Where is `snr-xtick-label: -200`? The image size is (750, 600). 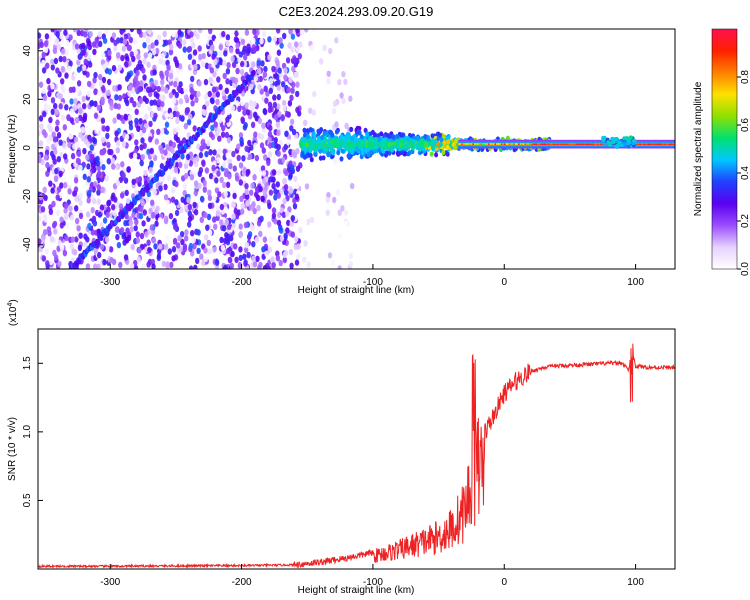 snr-xtick-label: -200 is located at coordinates (242, 582).